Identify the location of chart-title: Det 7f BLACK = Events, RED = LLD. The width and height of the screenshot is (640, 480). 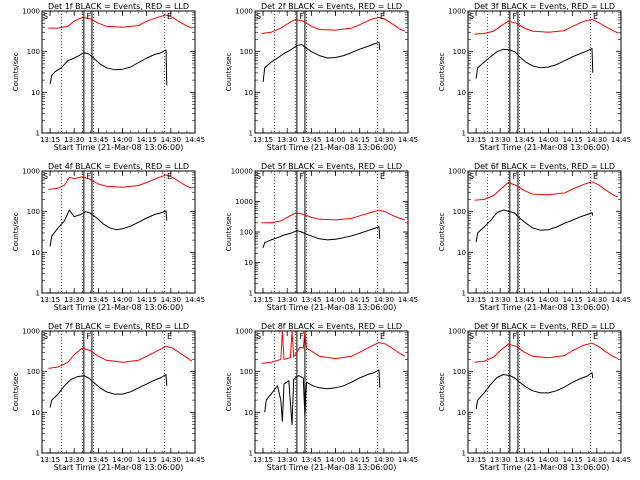
(118, 326).